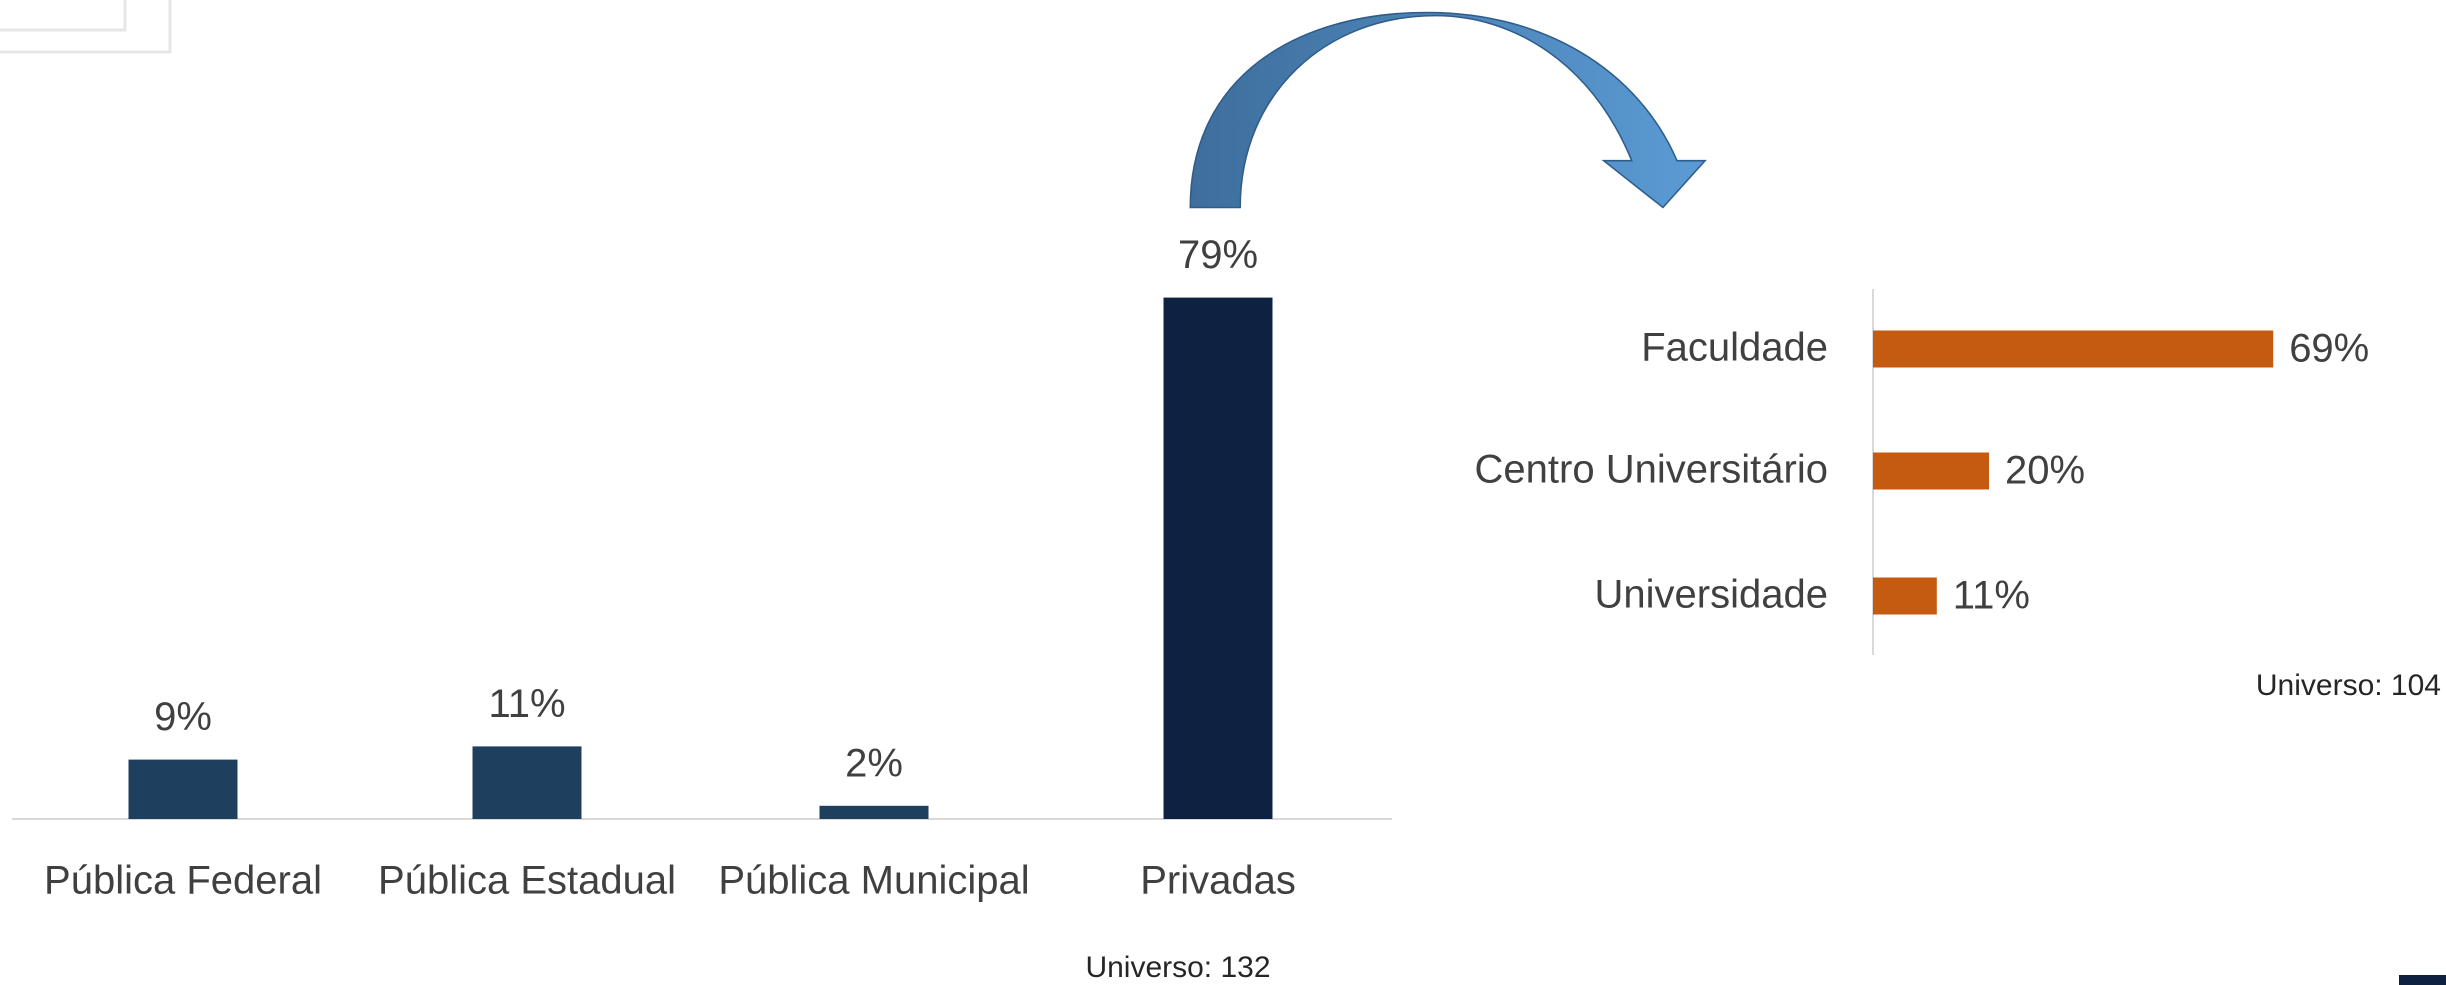 The width and height of the screenshot is (2446, 985). What do you see at coordinates (1734, 348) in the screenshot?
I see `category-label: Faculdade` at bounding box center [1734, 348].